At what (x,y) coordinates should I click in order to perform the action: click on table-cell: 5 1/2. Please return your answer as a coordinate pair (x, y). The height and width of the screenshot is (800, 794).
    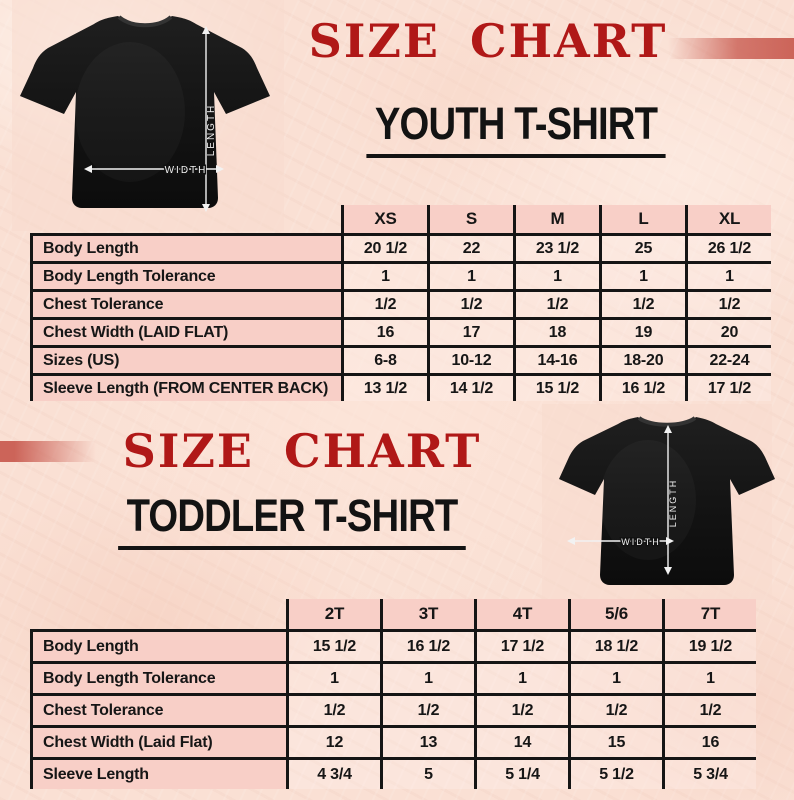
    Looking at the image, I should click on (615, 773).